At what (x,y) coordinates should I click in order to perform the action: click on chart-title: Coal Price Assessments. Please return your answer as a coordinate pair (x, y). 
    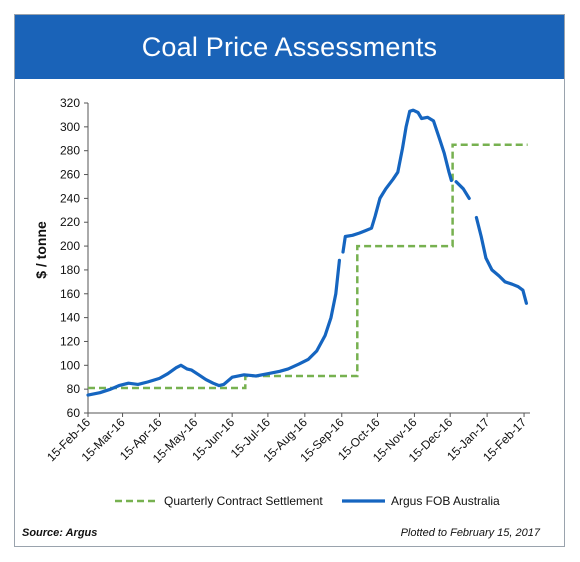
    Looking at the image, I should click on (289, 47).